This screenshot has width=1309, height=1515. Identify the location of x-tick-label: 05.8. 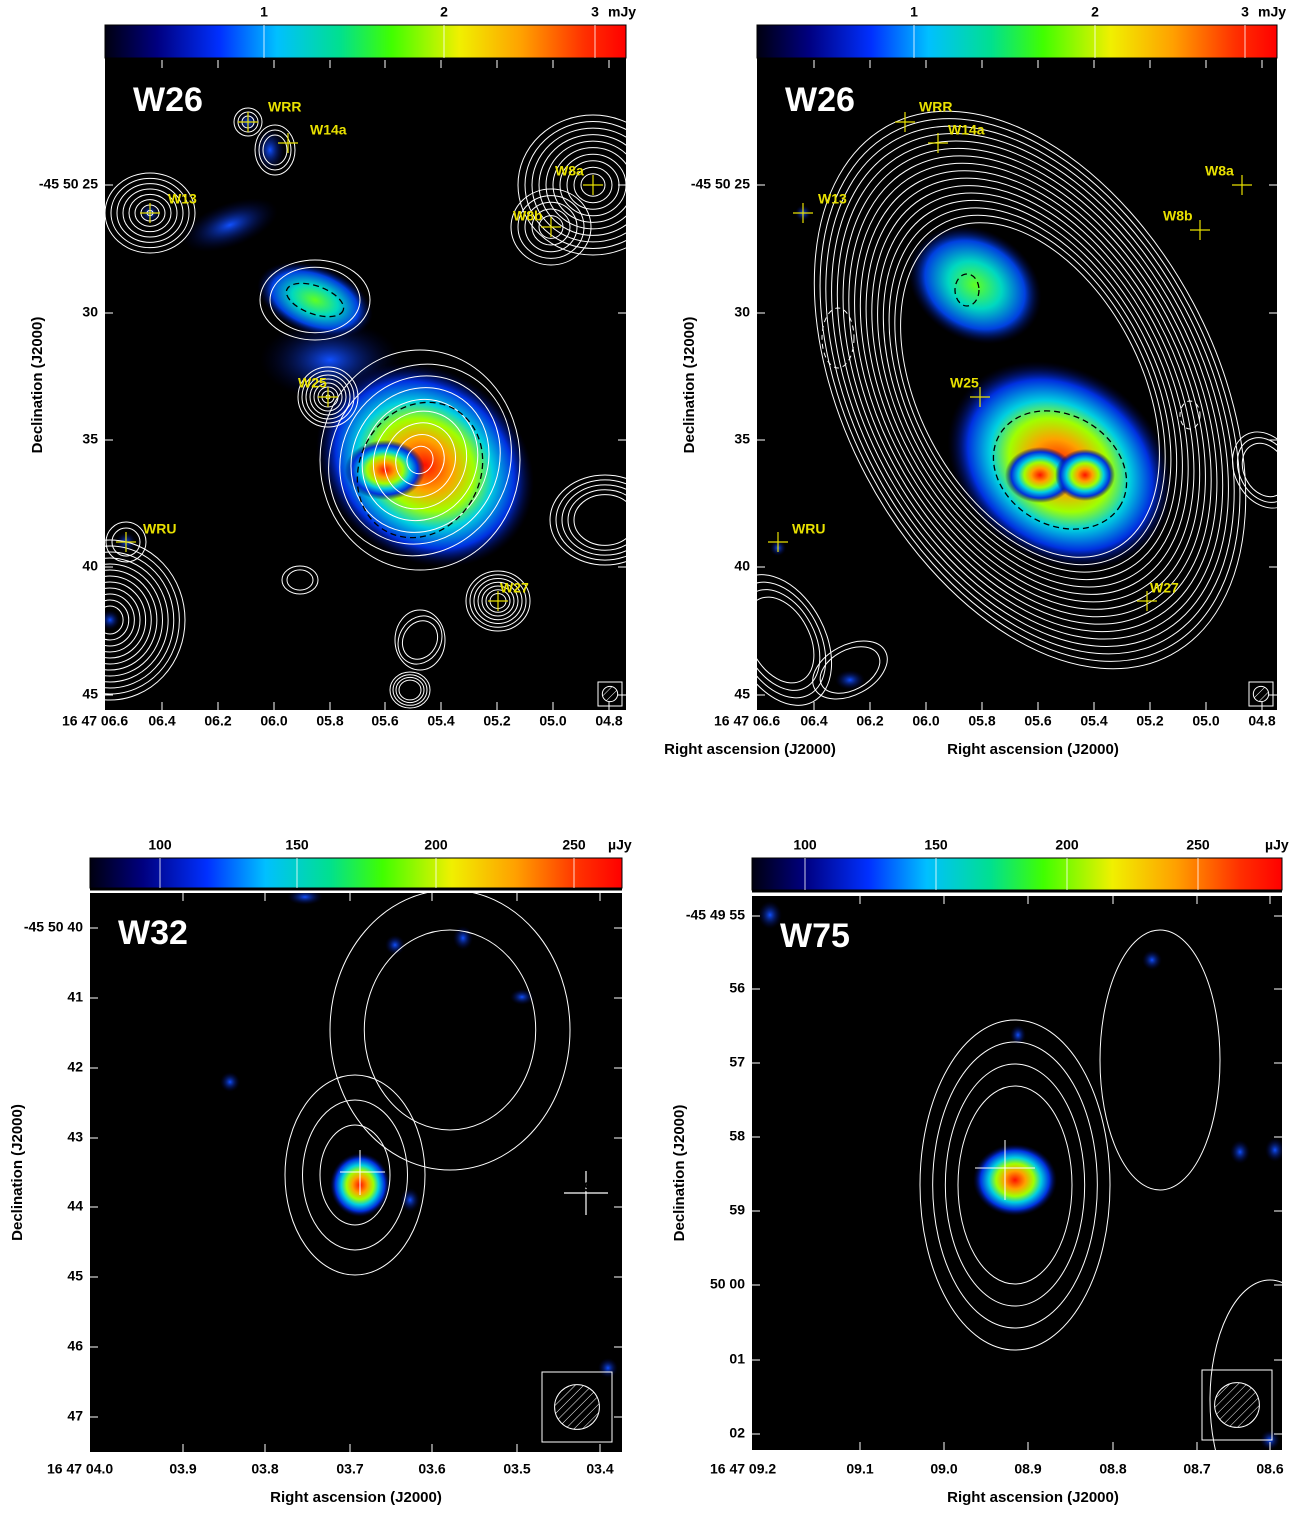
(329, 721).